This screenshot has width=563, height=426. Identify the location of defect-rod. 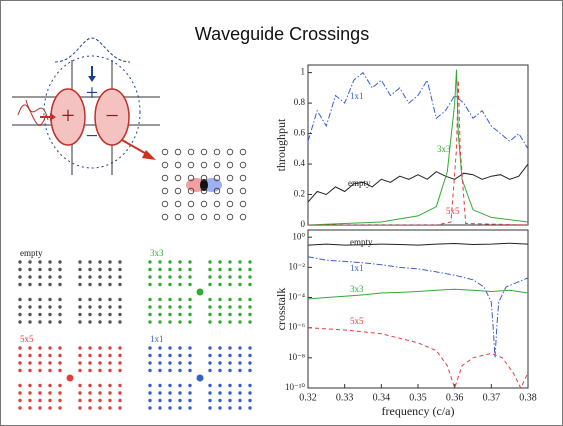
(70, 378).